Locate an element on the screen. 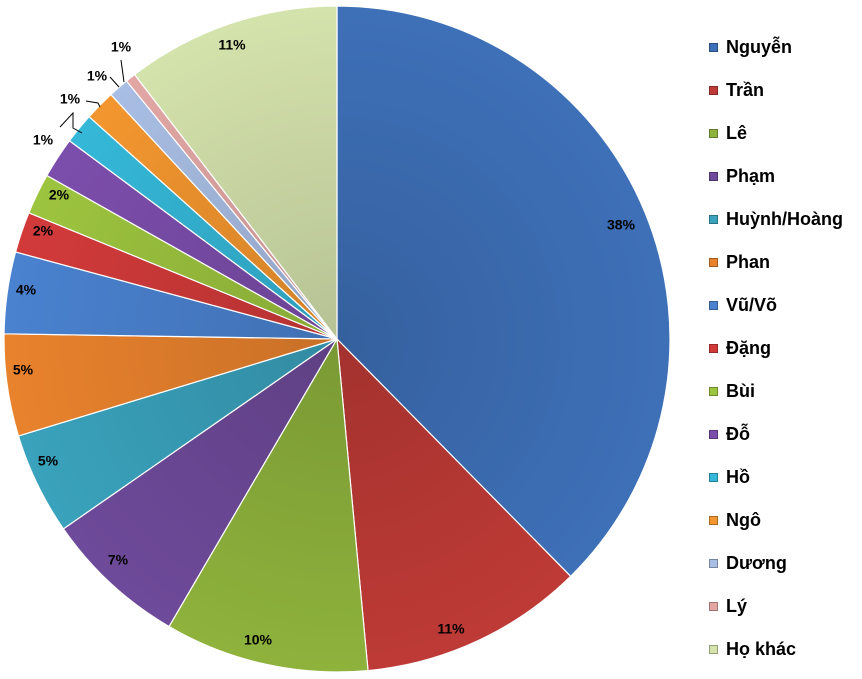  legend-item-14: Họ khác is located at coordinates (784, 649).